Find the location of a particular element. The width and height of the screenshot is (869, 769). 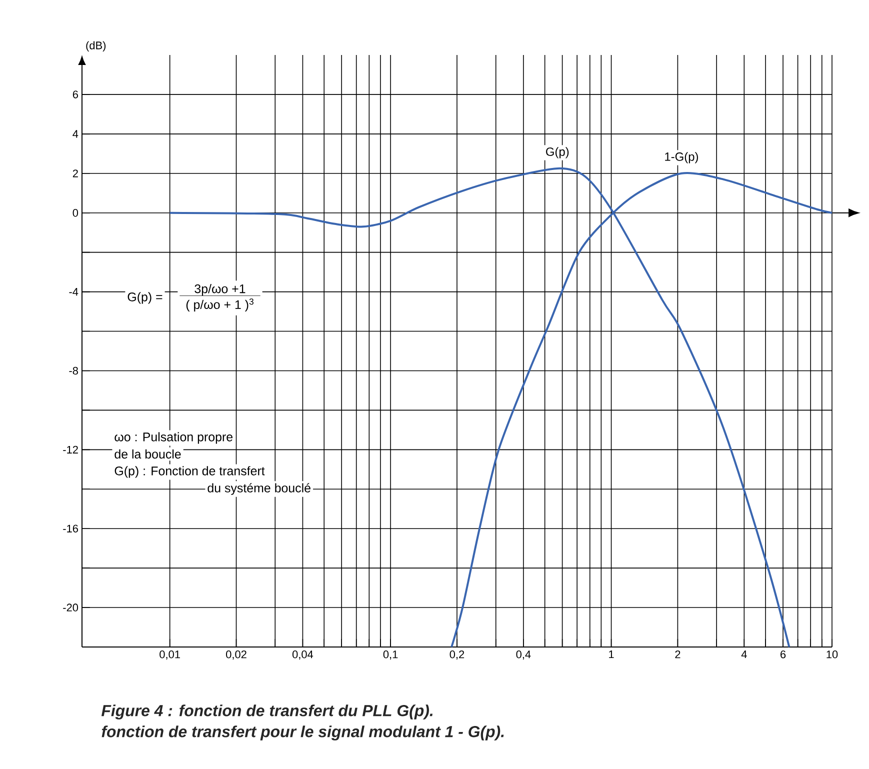

y-tick-label: 2 is located at coordinates (75, 174).